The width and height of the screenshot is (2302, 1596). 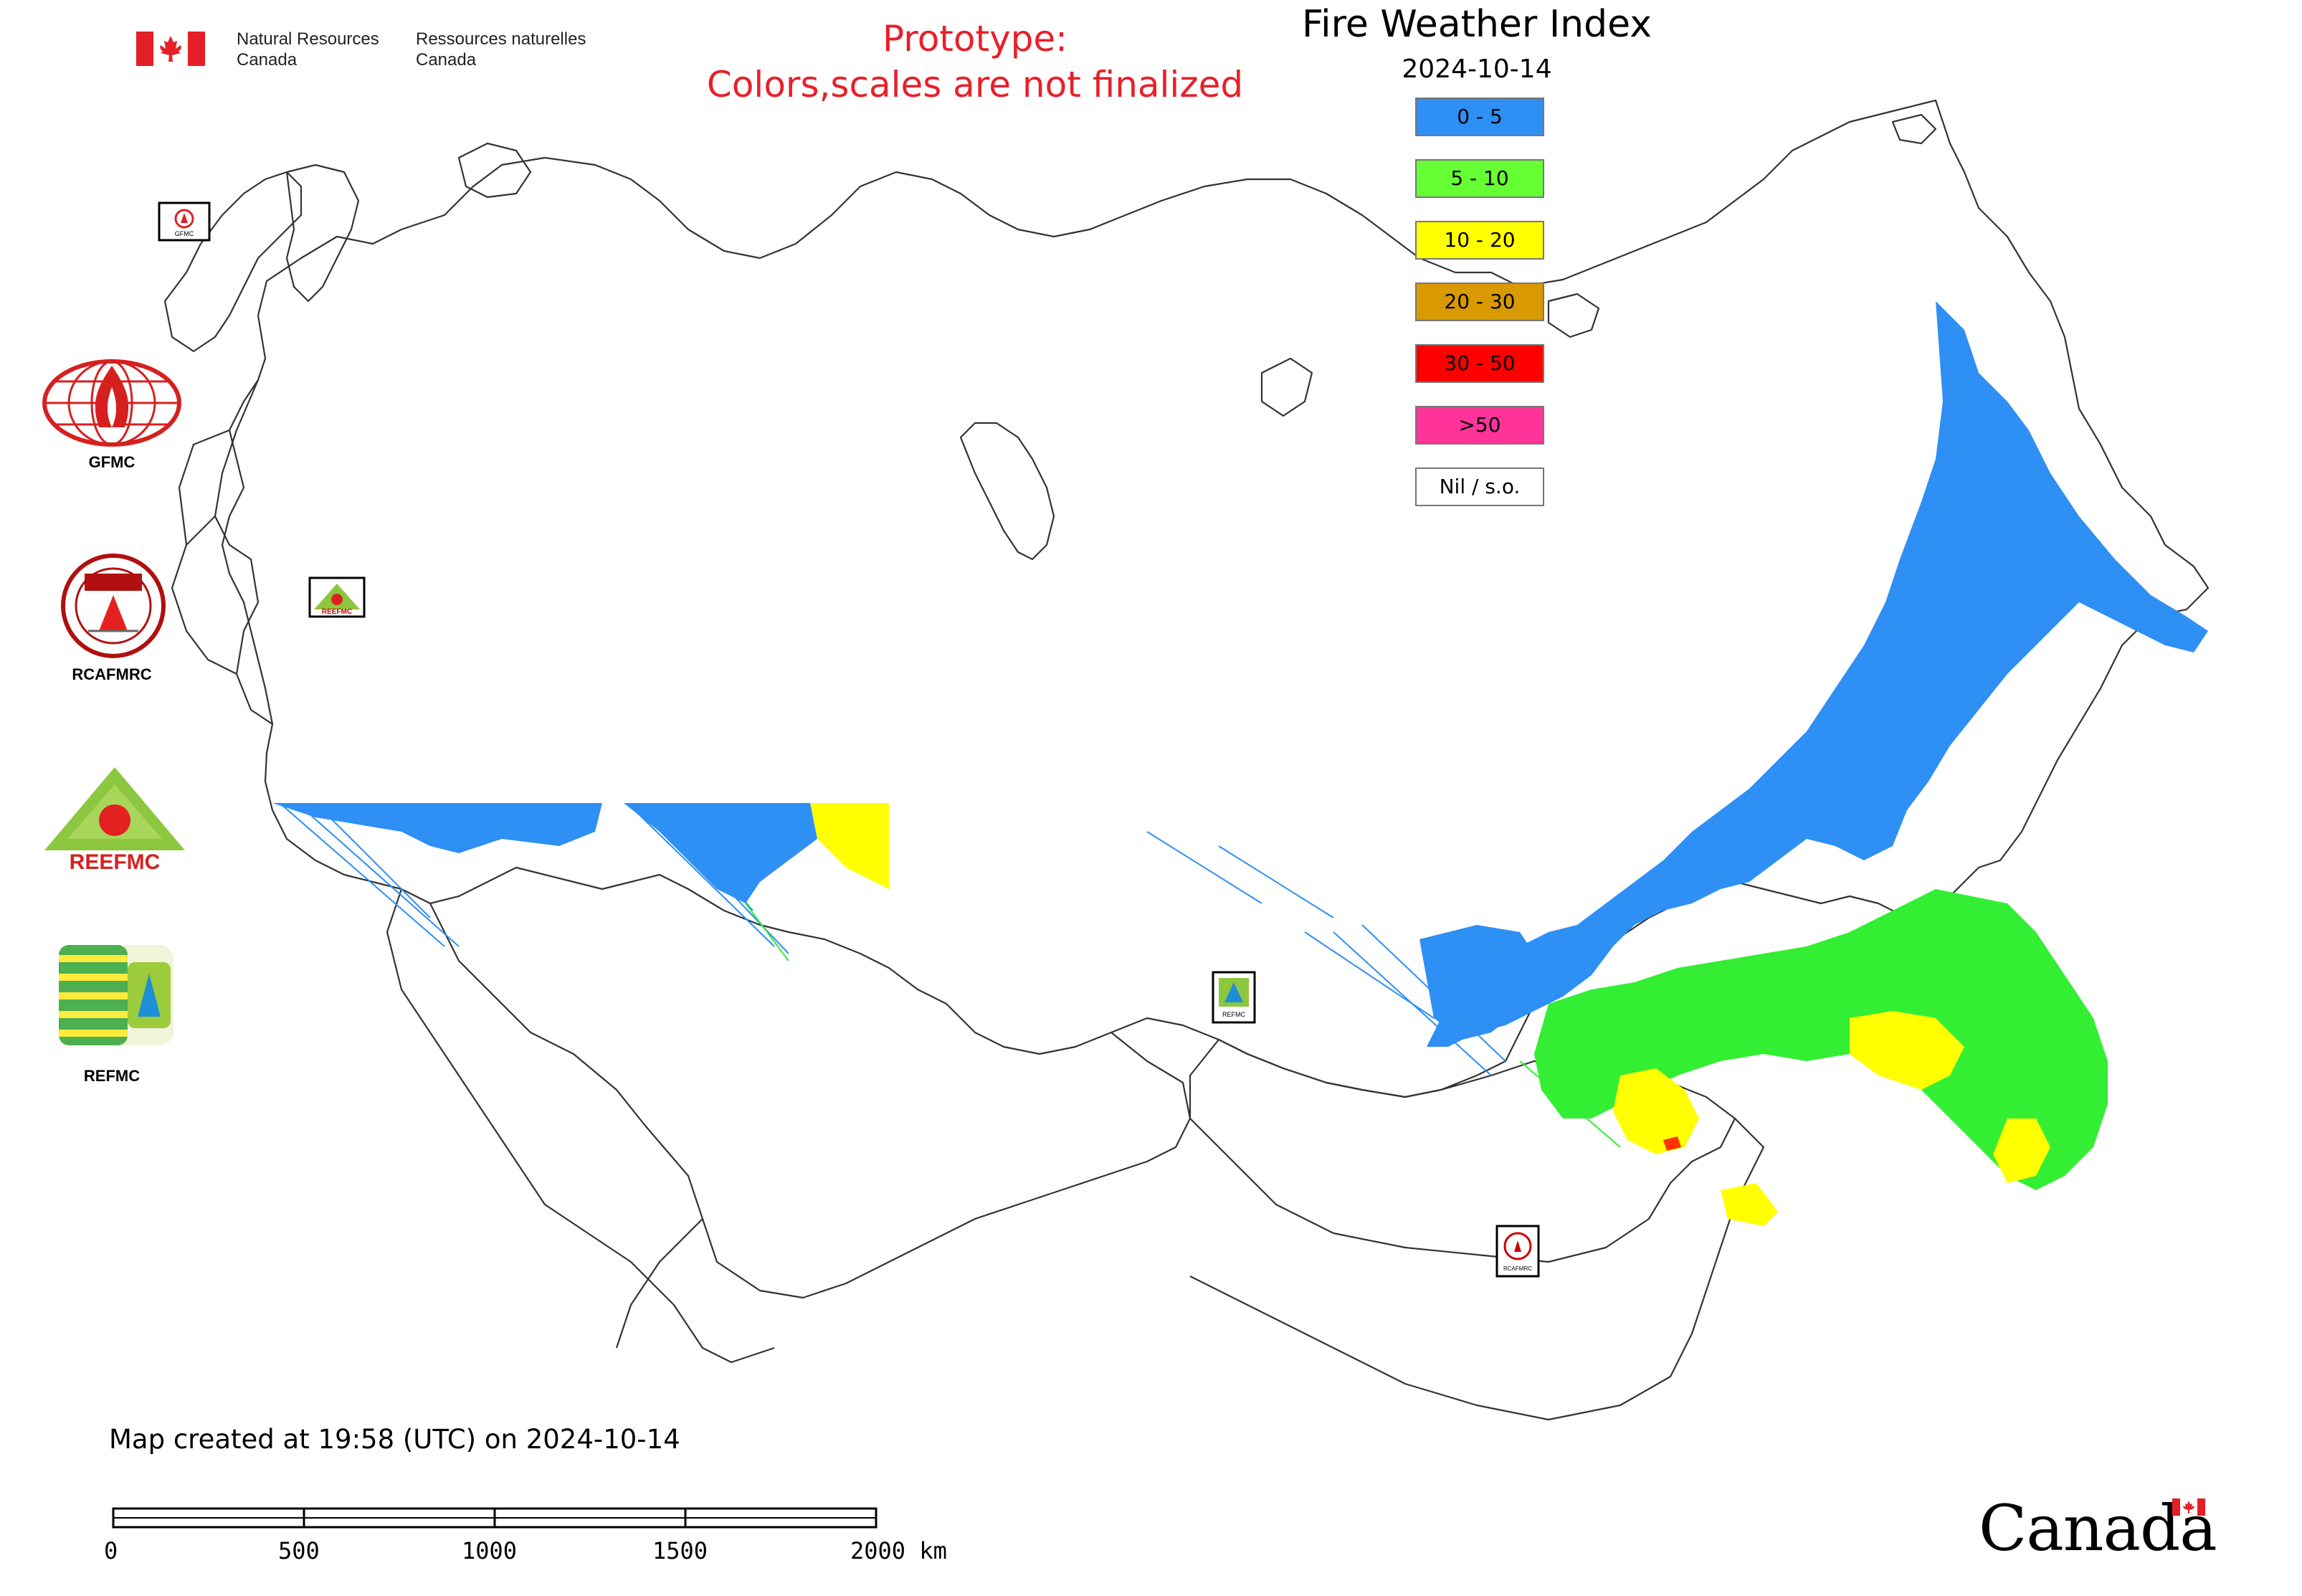 I want to click on fwi-zone-5-10-south, so click(x=1821, y=1039).